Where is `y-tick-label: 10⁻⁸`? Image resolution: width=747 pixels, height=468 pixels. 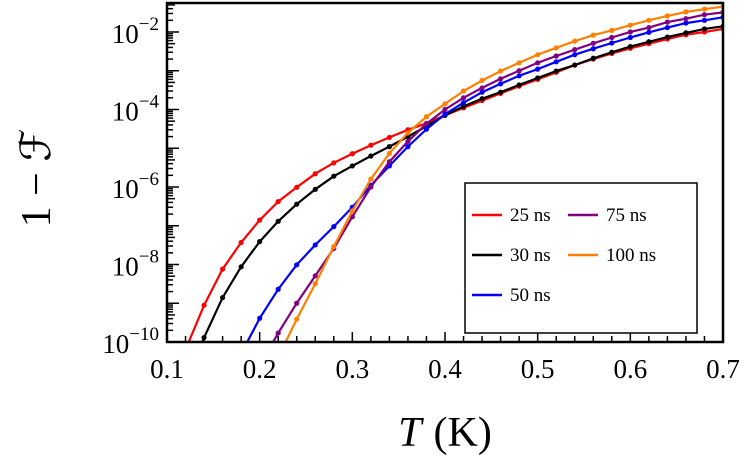
y-tick-label: 10⁻⁸ is located at coordinates (135, 263).